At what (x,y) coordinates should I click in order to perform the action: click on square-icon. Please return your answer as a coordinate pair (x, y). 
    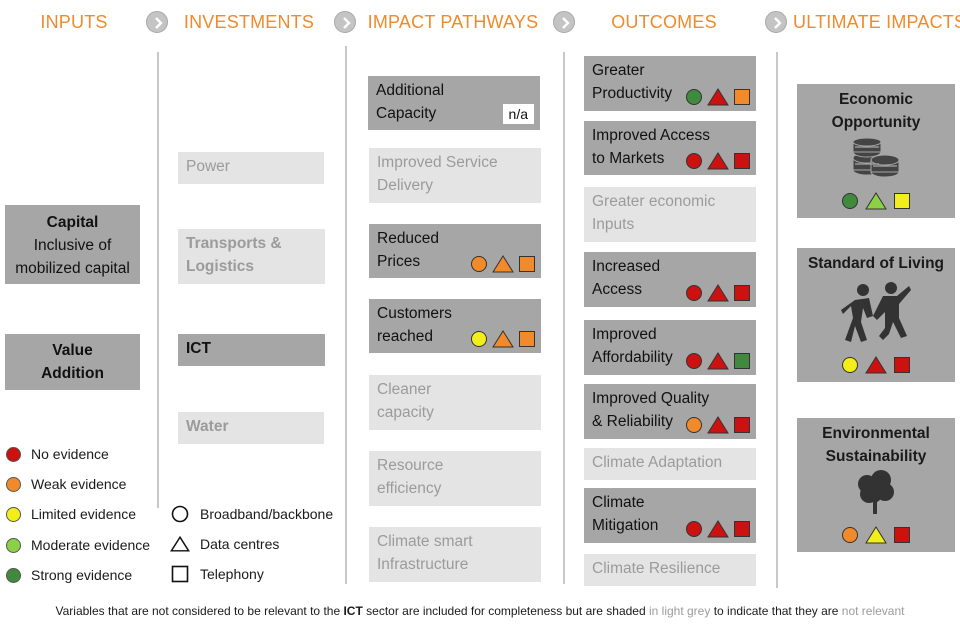
    Looking at the image, I should click on (180, 574).